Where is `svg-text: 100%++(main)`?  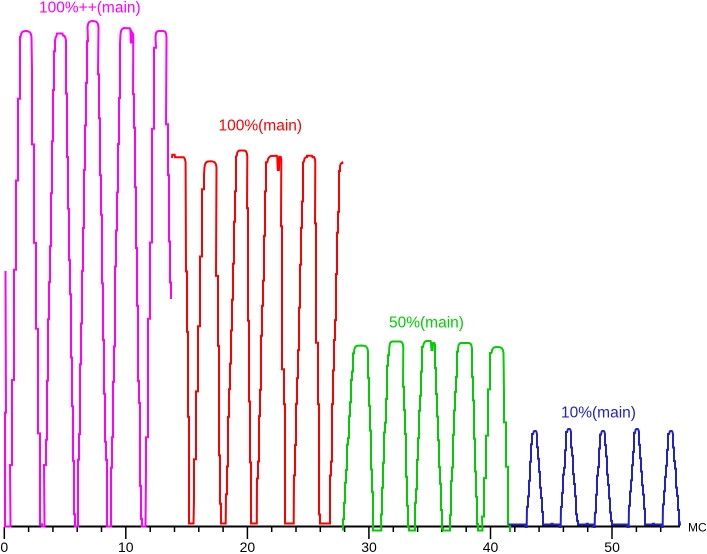 svg-text: 100%++(main) is located at coordinates (90, 8).